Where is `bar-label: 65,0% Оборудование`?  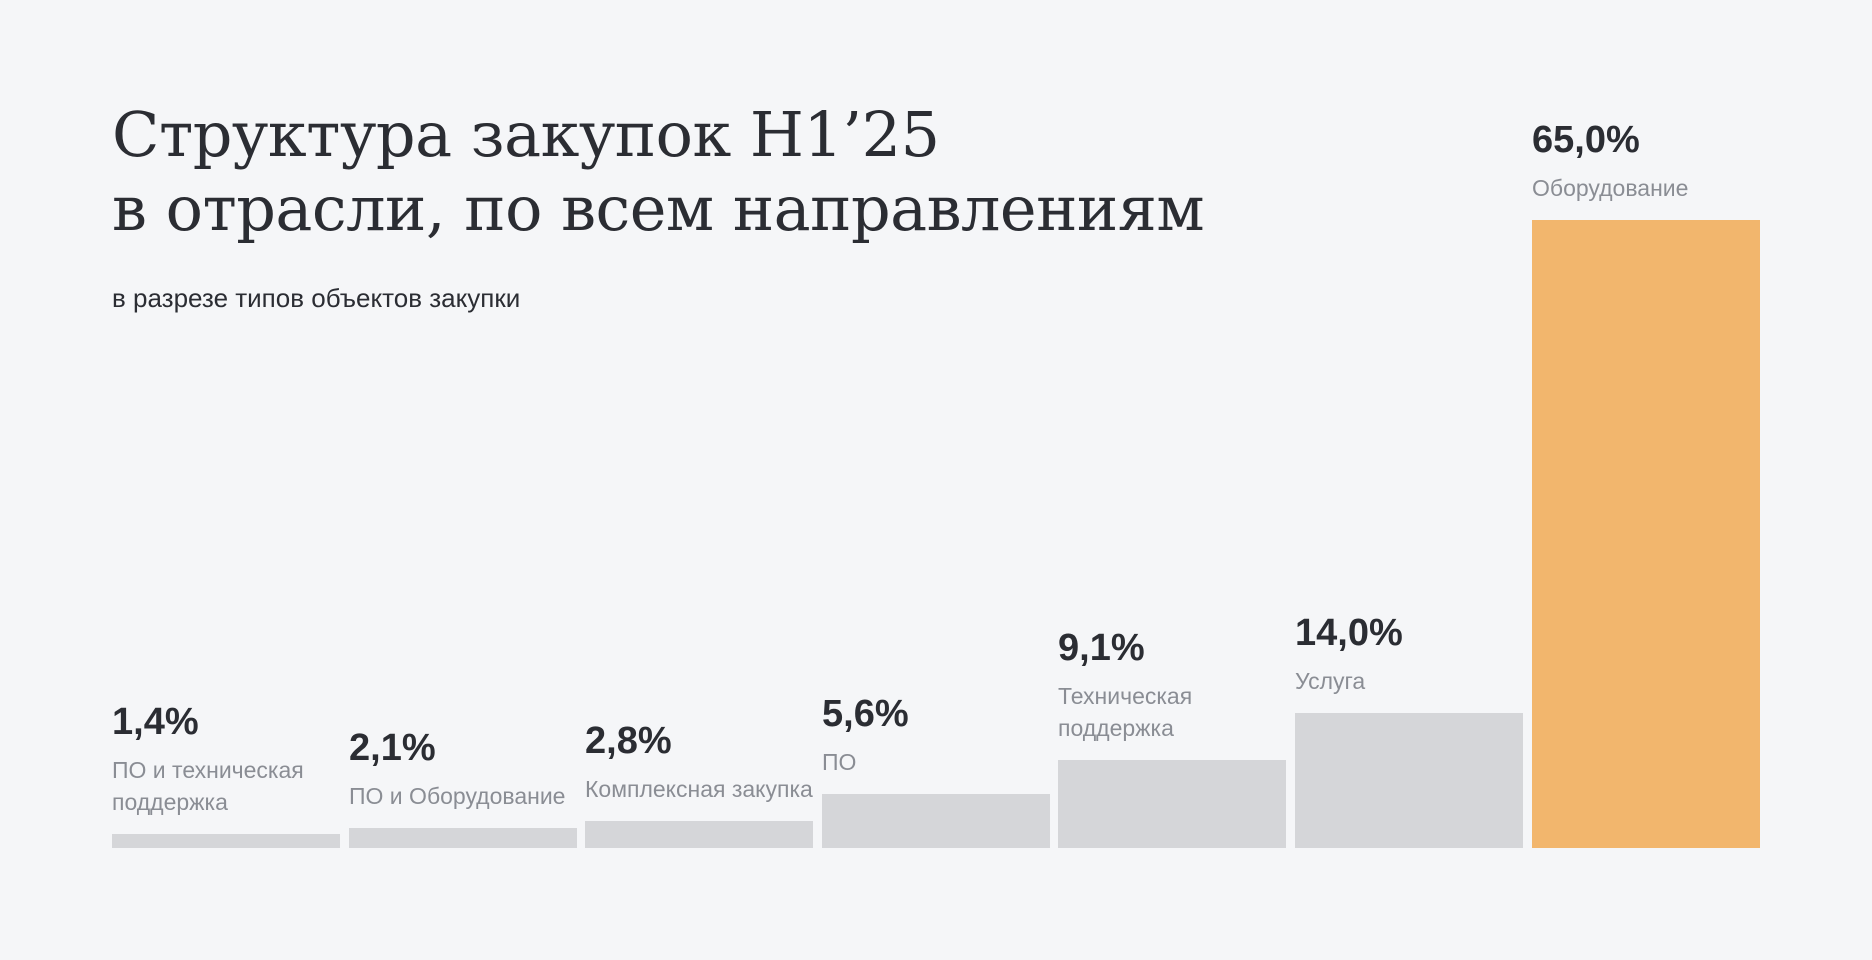
bar-label: 65,0% Оборудование is located at coordinates (1652, 161).